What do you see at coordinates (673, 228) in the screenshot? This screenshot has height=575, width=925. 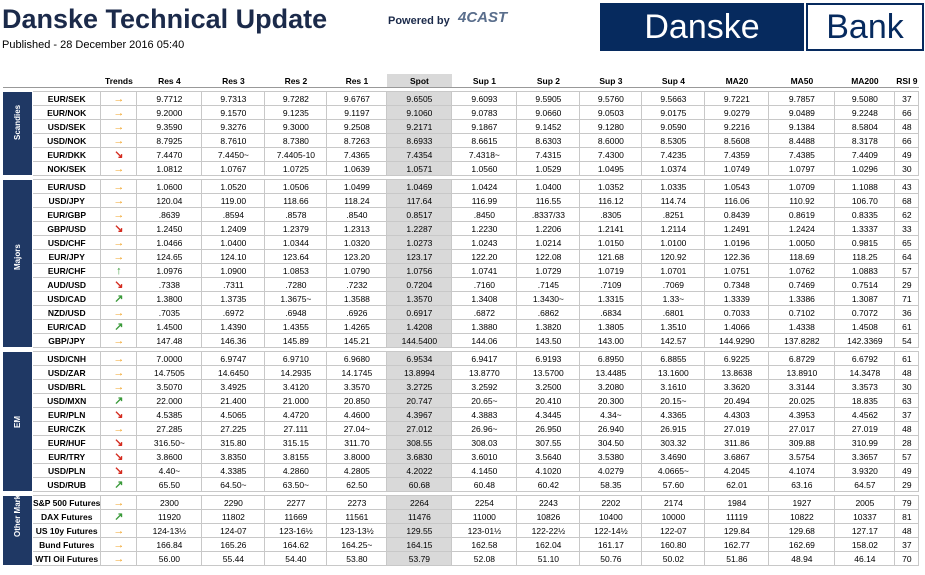 I see `level: 1.2114` at bounding box center [673, 228].